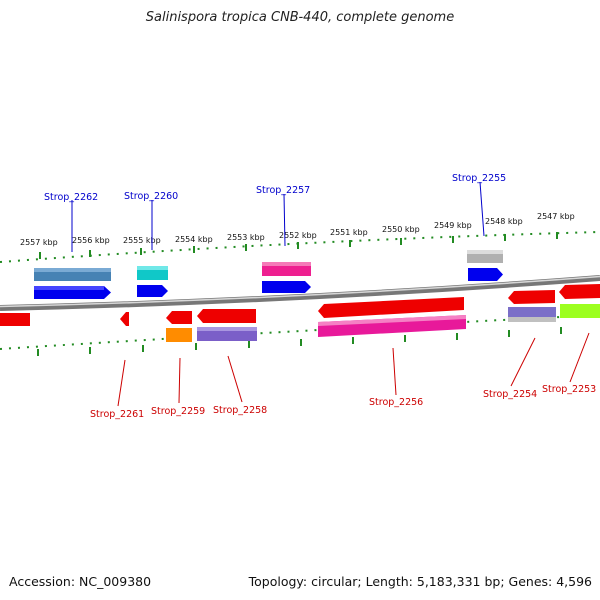 The width and height of the screenshot is (600, 600). Describe the element at coordinates (283, 190) in the screenshot. I see `gene-label-strop-2257: Strop_2257` at that location.